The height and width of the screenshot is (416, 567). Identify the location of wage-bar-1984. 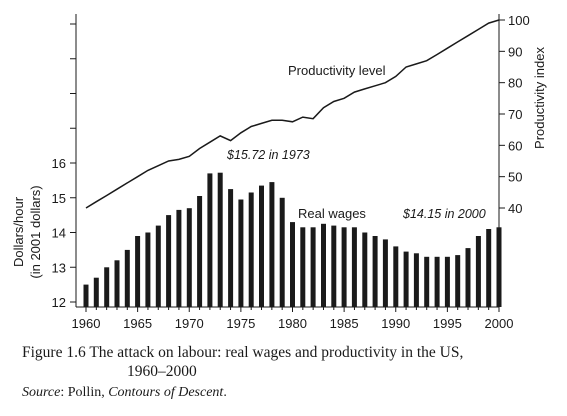
(334, 266).